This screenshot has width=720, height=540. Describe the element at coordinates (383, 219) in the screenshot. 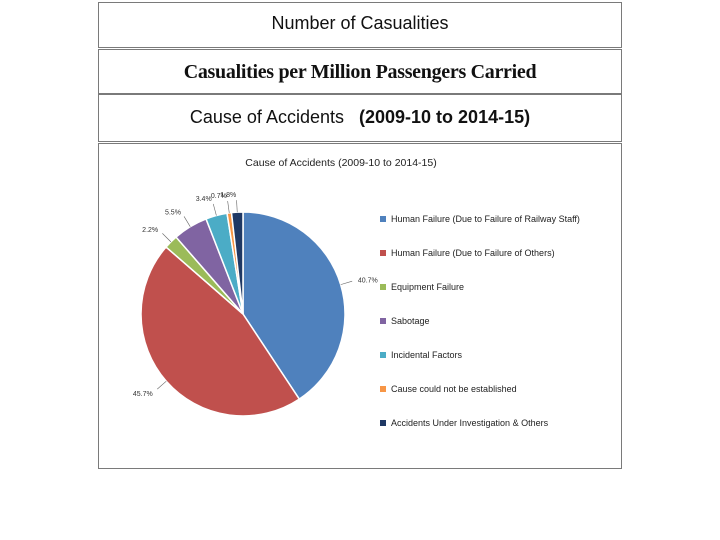

I see `legend-swatch-human-failure-due-to-failure-of-railway-staff` at that location.